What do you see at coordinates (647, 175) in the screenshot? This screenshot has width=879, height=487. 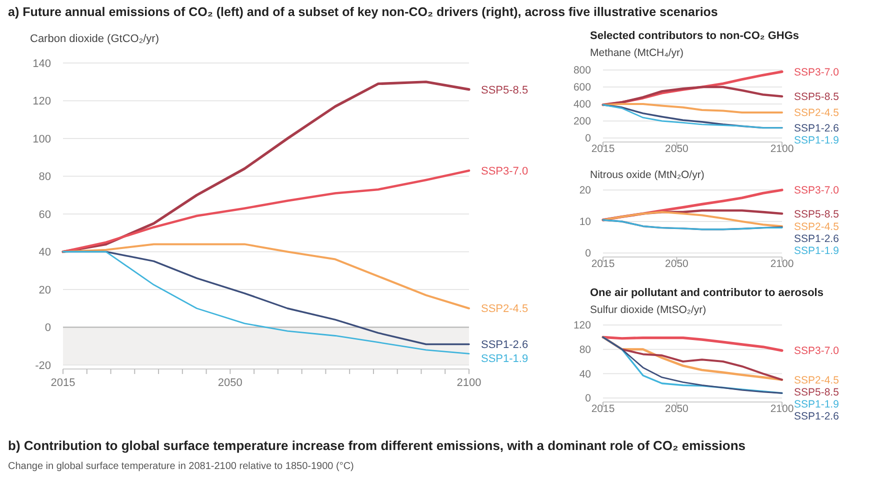 I see `y-axis-title: Nitrous oxide (MtN₂O/yr)` at bounding box center [647, 175].